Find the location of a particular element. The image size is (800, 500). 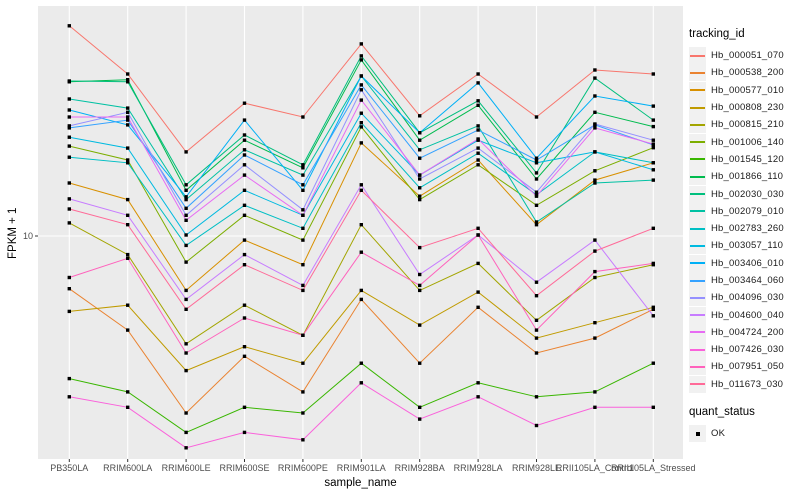

quant-legend-title: quant_status is located at coordinates (722, 411).